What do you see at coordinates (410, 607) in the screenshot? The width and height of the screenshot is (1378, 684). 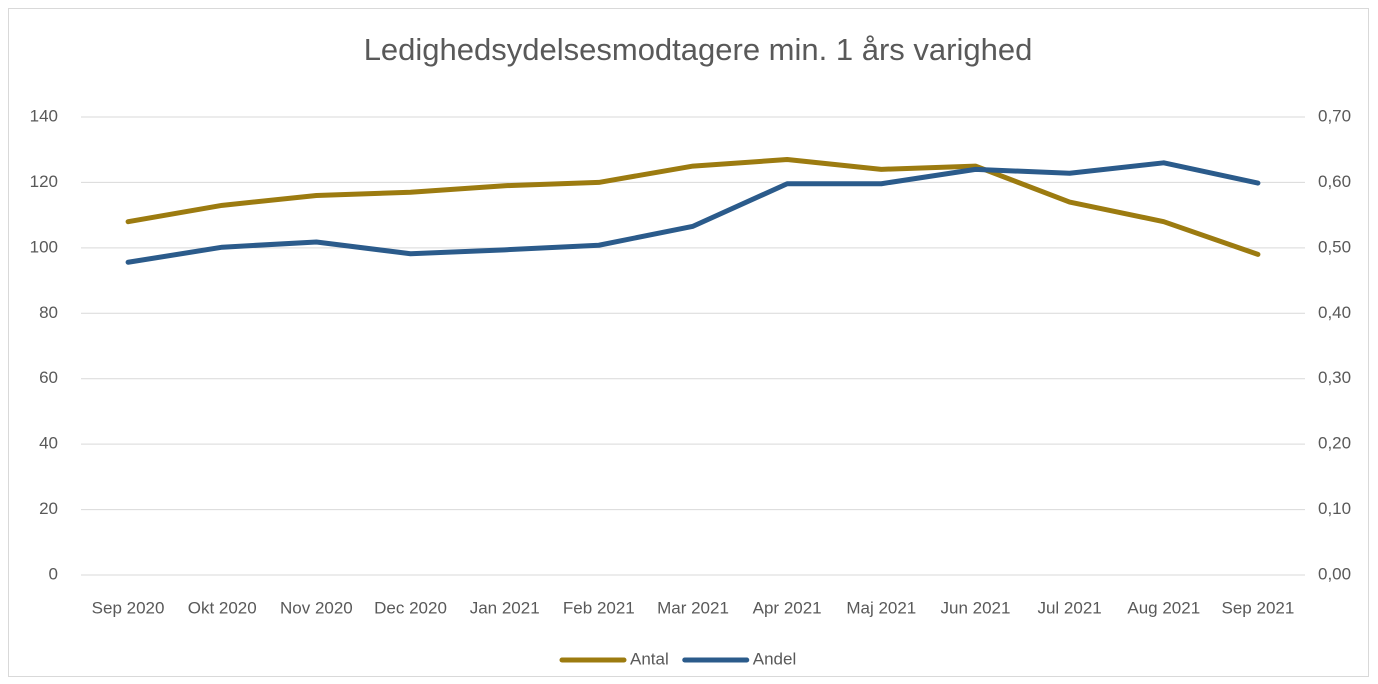 I see `x-tick-label: Dec 2020` at bounding box center [410, 607].